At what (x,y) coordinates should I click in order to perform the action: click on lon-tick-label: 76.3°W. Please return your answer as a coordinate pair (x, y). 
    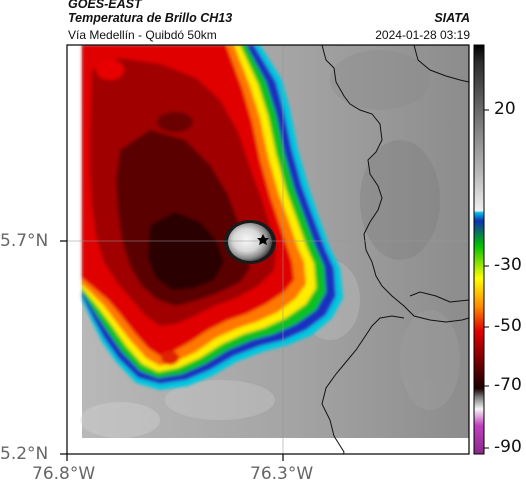
    Looking at the image, I should click on (282, 474).